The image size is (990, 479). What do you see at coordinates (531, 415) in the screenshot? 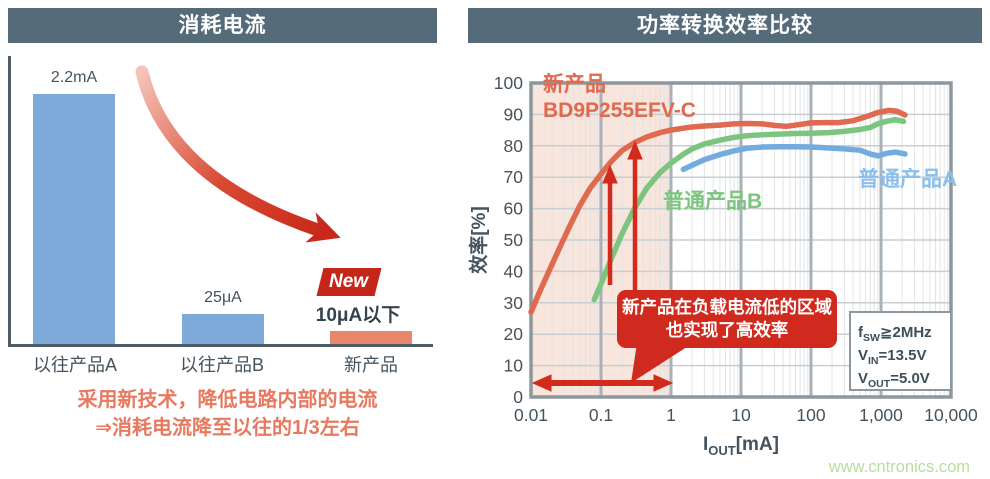
I see `x-tick-label: 0.01` at bounding box center [531, 415].